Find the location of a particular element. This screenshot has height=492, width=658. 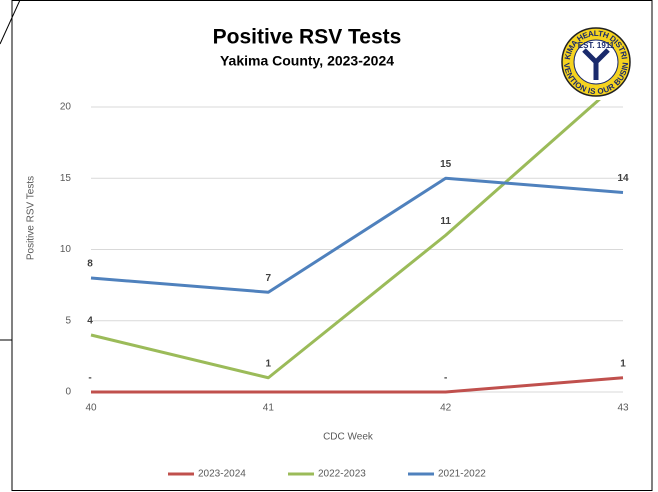

y-tick-label: 10 is located at coordinates (66, 249).